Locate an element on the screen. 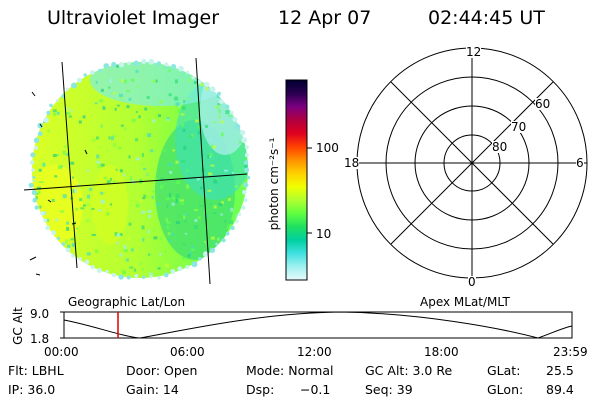 This screenshot has height=400, width=600. orbit-ytick-high: 9.0 is located at coordinates (40, 314).